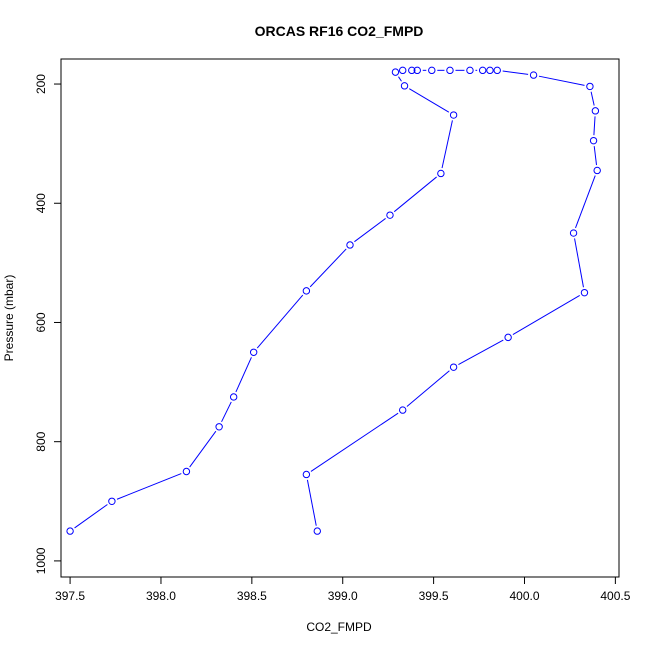 The width and height of the screenshot is (650, 650). I want to click on x-tick-label: 399.0, so click(343, 596).